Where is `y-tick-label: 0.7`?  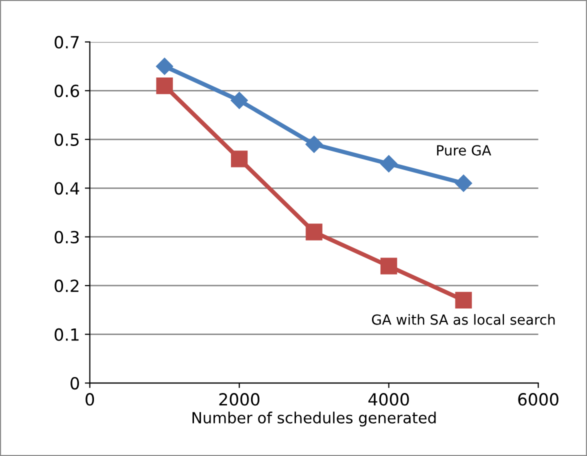
y-tick-label: 0.7 is located at coordinates (66, 42).